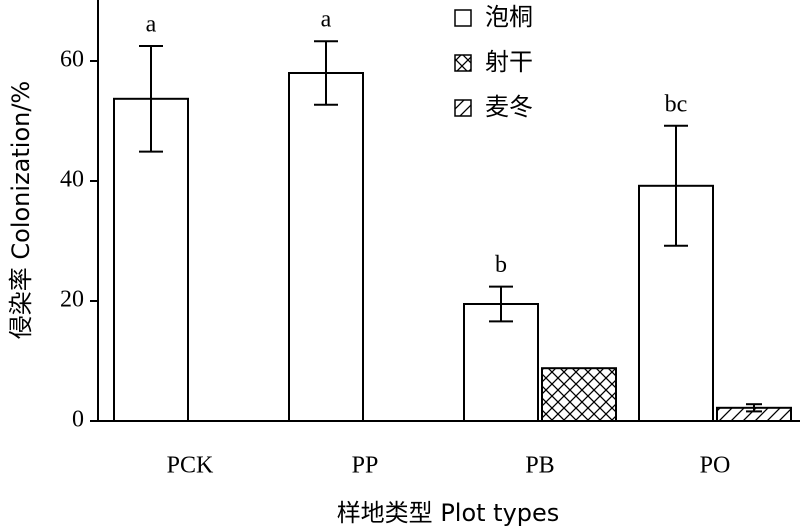  I want to click on significance-letter: b, so click(501, 265).